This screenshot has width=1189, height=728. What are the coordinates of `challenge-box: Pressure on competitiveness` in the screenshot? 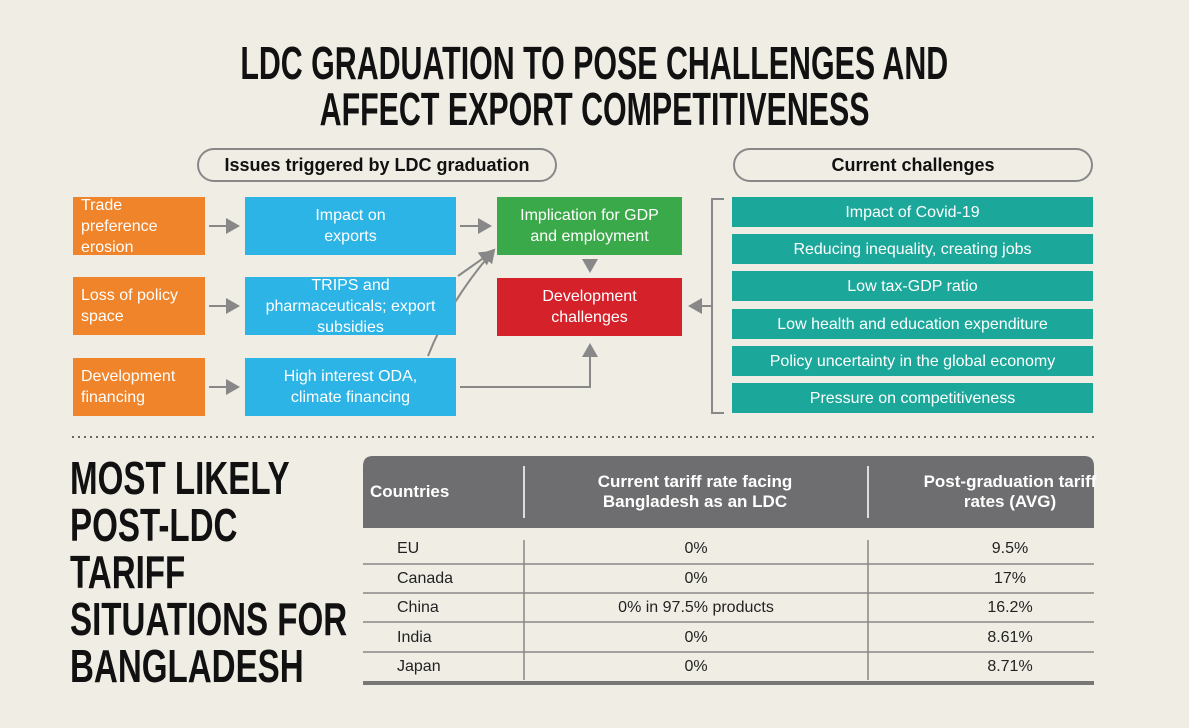 It's located at (912, 398).